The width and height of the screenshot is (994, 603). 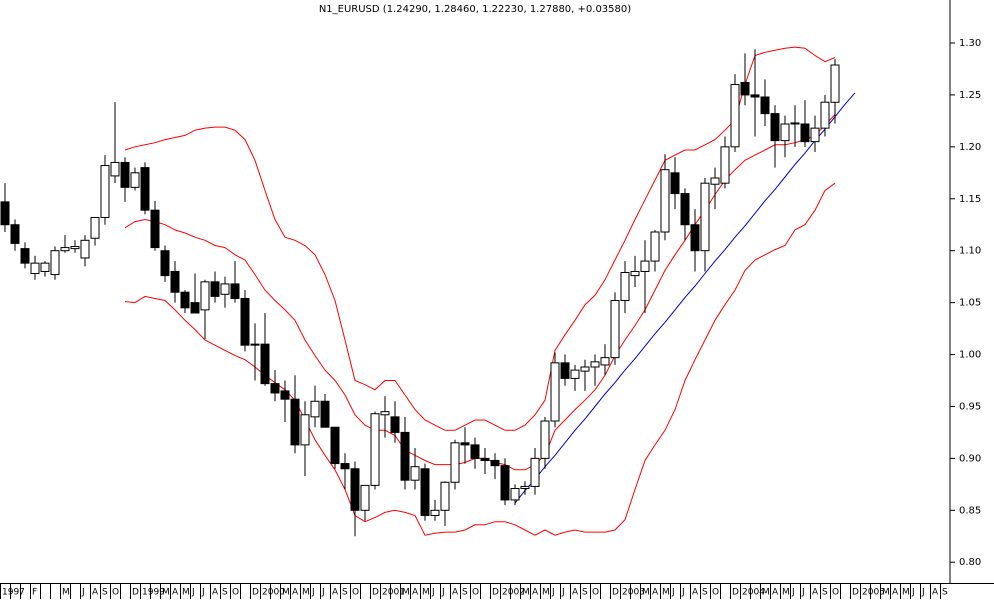 I want to click on y-tick-label: 1.10, so click(x=970, y=251).